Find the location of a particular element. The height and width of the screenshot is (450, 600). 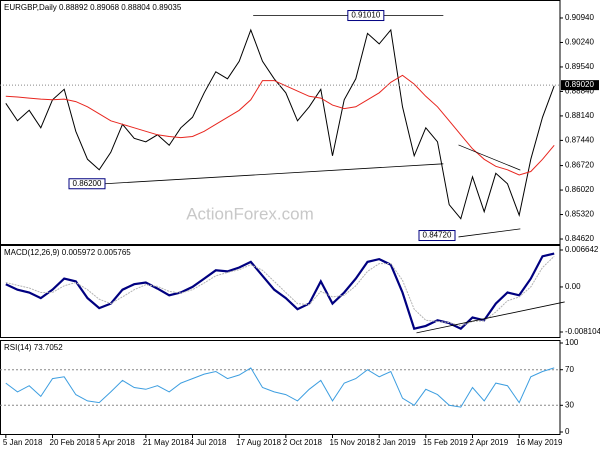

price-label: 0.86200 is located at coordinates (87, 183).